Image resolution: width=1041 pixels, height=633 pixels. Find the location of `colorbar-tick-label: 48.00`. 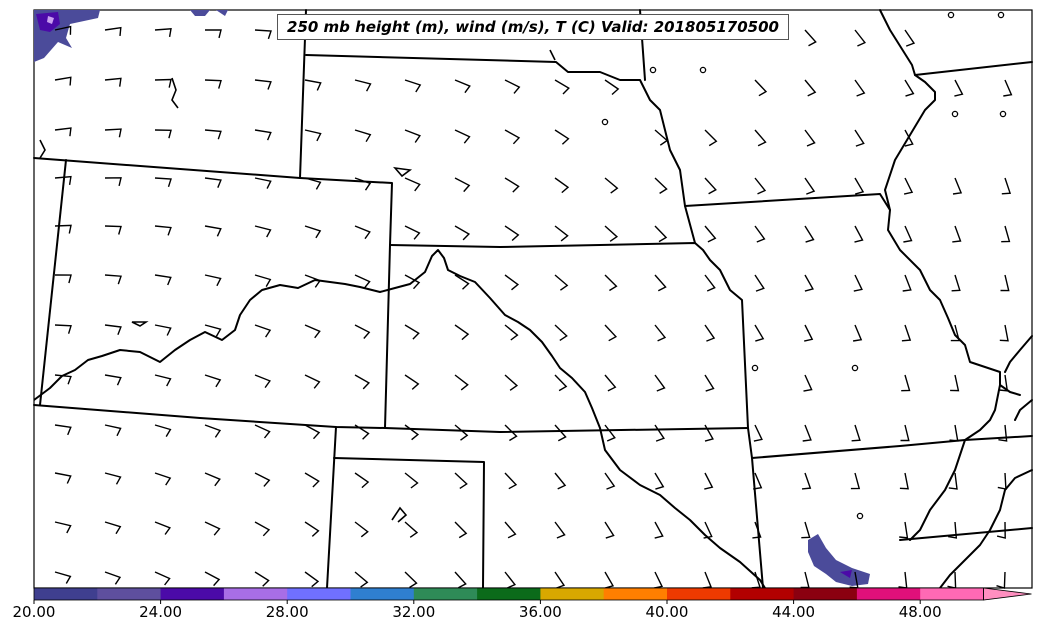

colorbar-tick-label: 48.00 is located at coordinates (920, 612).